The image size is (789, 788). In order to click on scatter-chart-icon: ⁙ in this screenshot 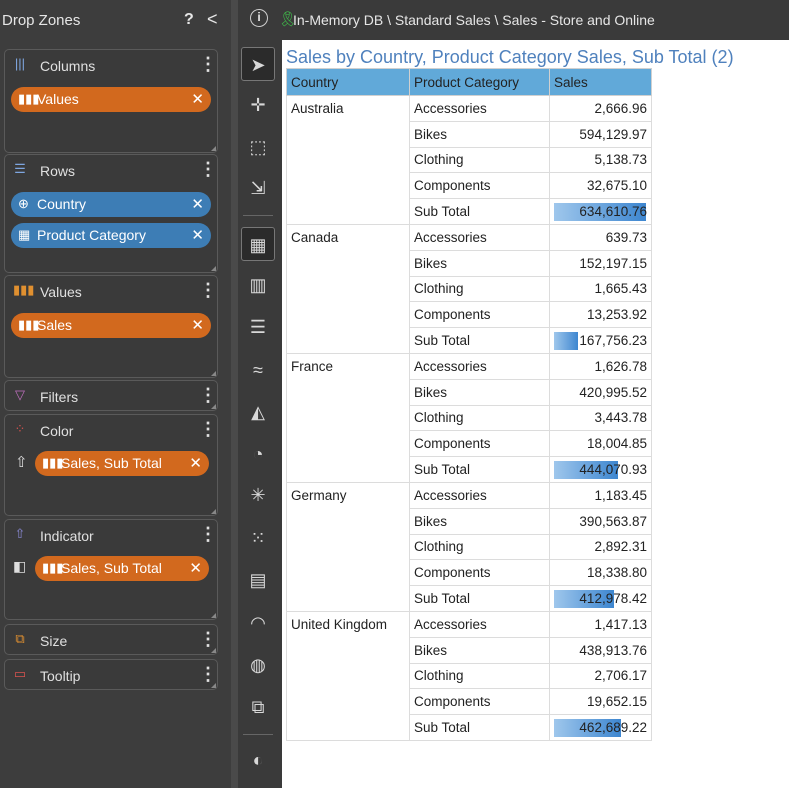, I will do `click(258, 538)`.